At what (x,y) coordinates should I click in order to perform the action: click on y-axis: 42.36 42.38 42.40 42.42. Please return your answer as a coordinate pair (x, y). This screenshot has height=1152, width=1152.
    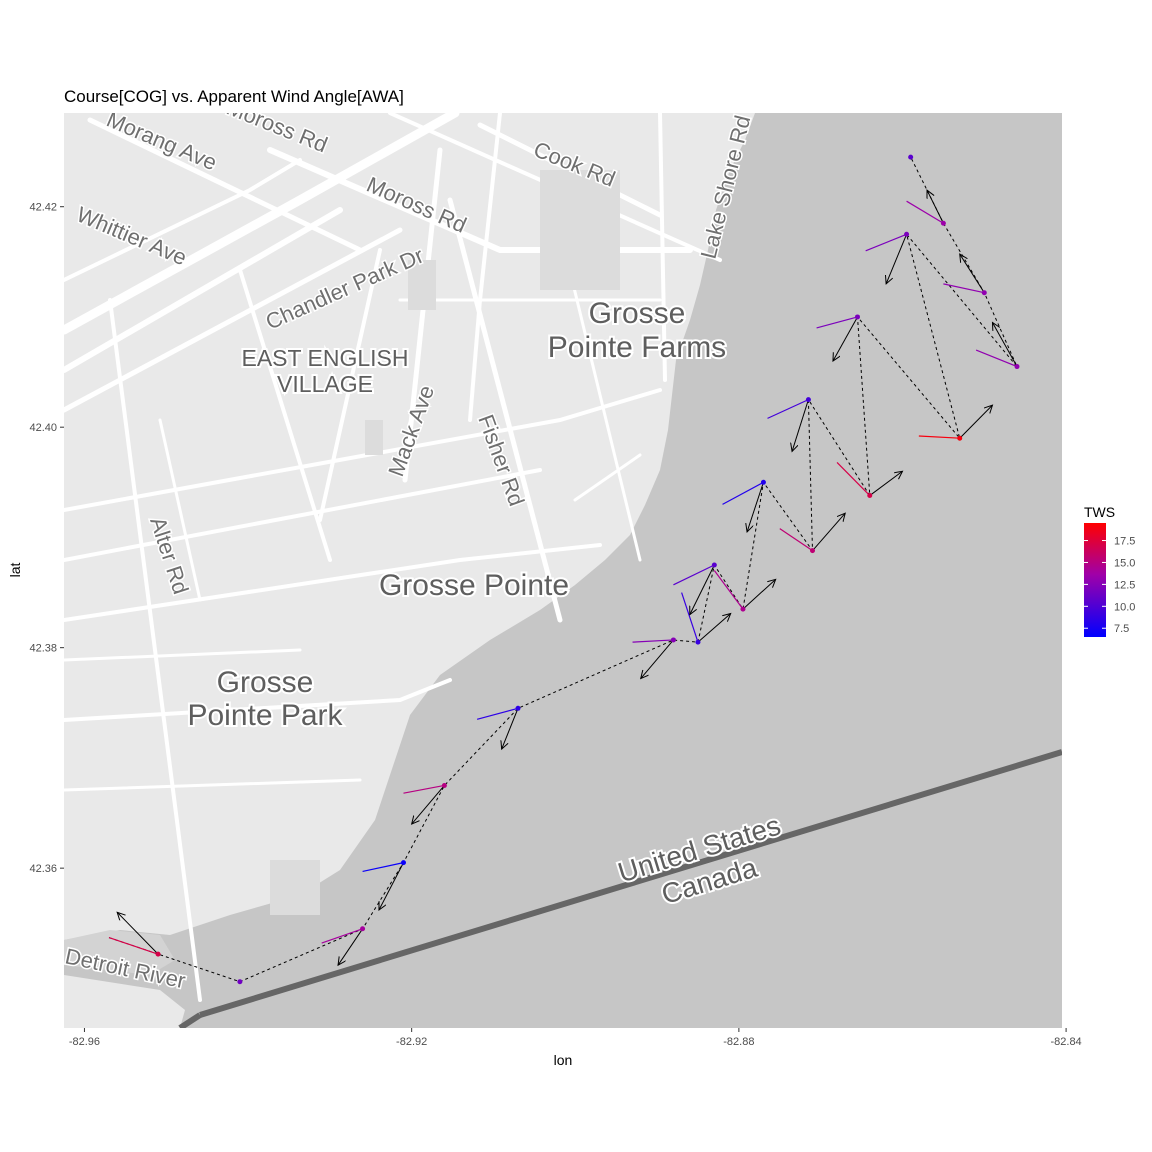
    Looking at the image, I should click on (46, 538).